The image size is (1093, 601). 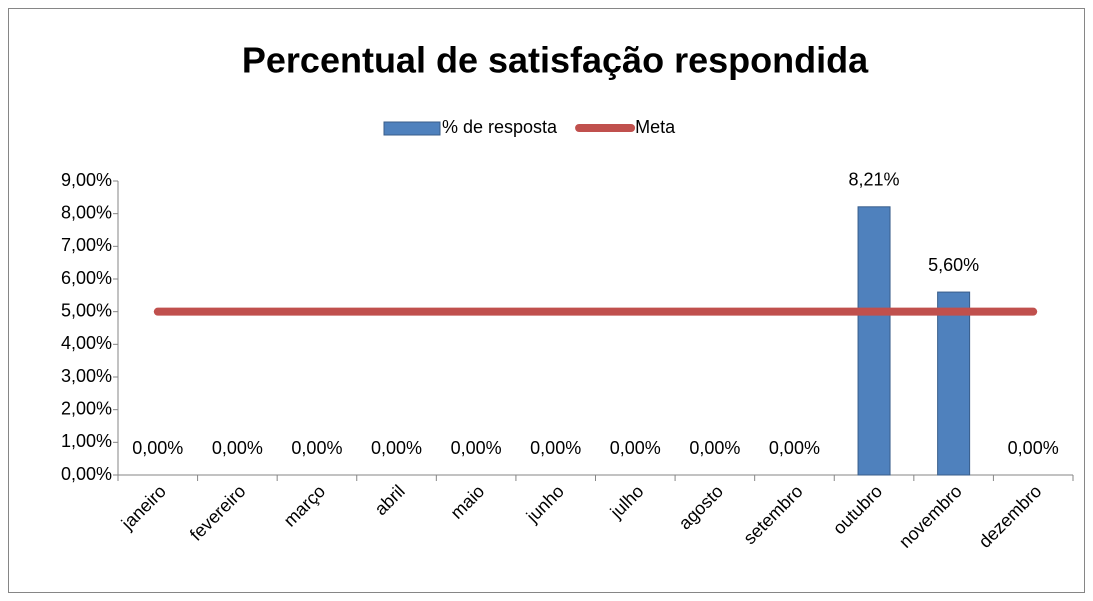 I want to click on y-tick-label: 9,00%, so click(x=86, y=180).